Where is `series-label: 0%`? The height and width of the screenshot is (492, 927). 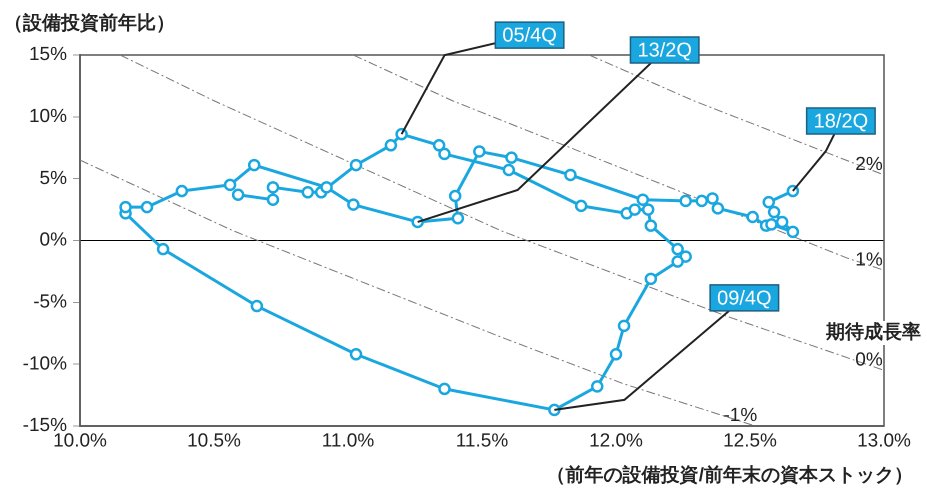
series-label: 0% is located at coordinates (869, 360).